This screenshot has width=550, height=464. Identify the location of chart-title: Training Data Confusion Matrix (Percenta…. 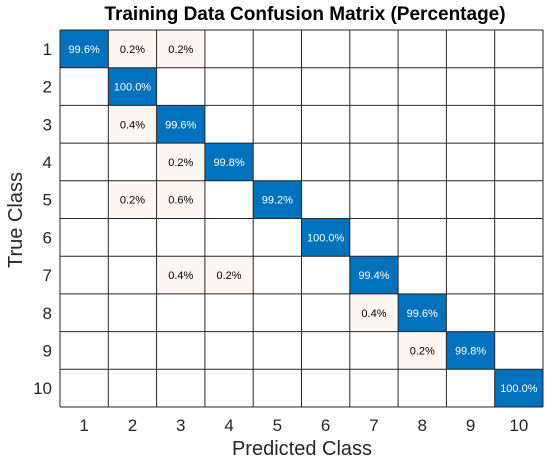
(304, 14).